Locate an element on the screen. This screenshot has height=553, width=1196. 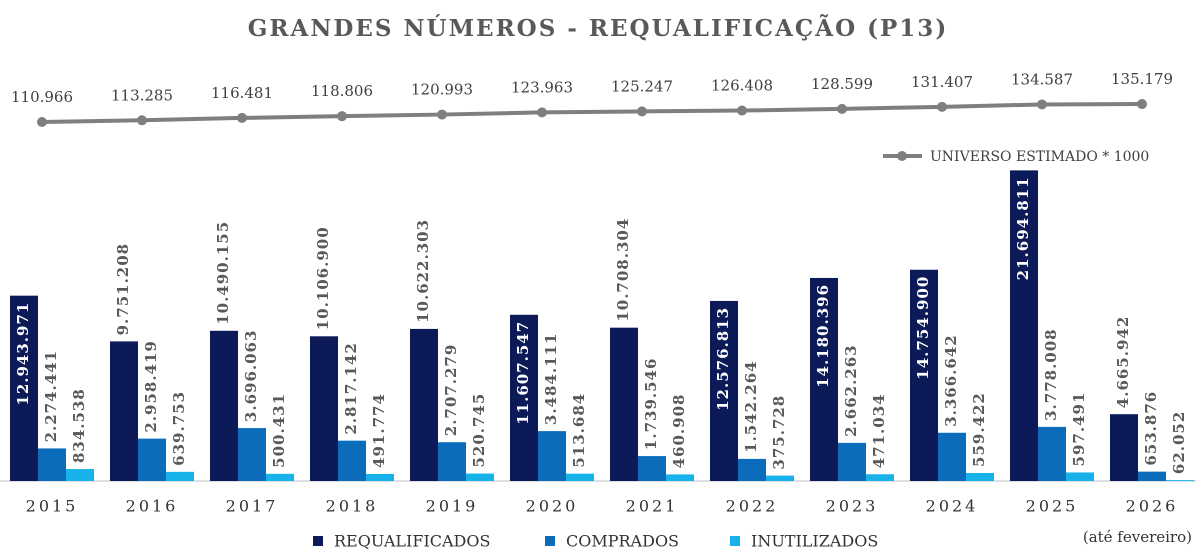
data-label: 471.034 is located at coordinates (879, 430).